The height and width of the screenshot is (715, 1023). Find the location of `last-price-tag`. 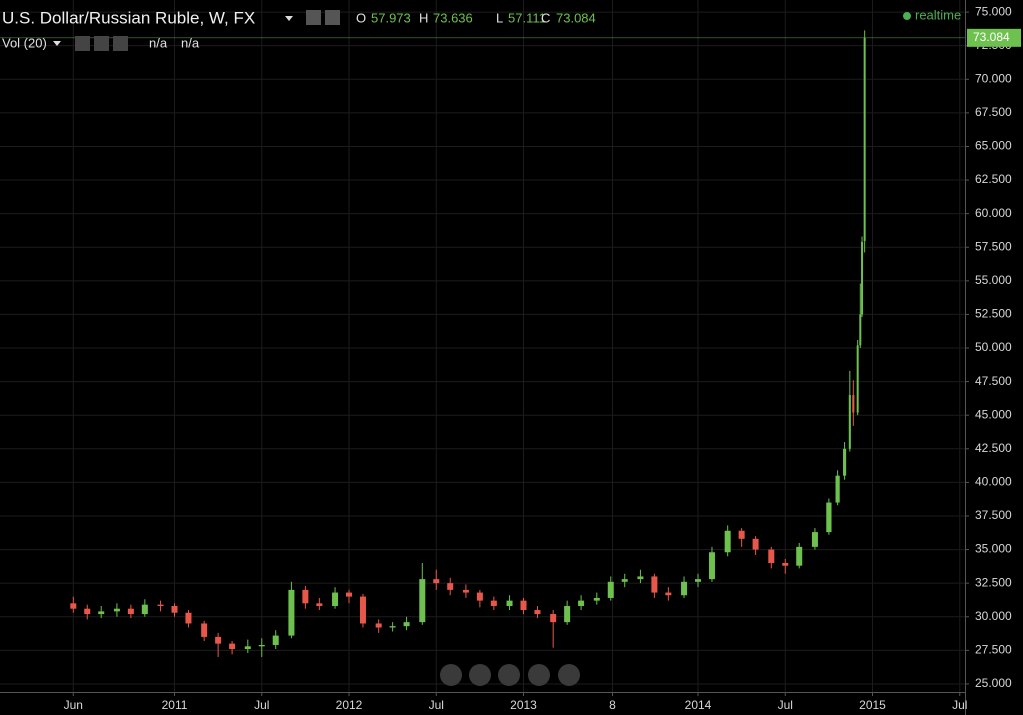

last-price-tag is located at coordinates (994, 37).